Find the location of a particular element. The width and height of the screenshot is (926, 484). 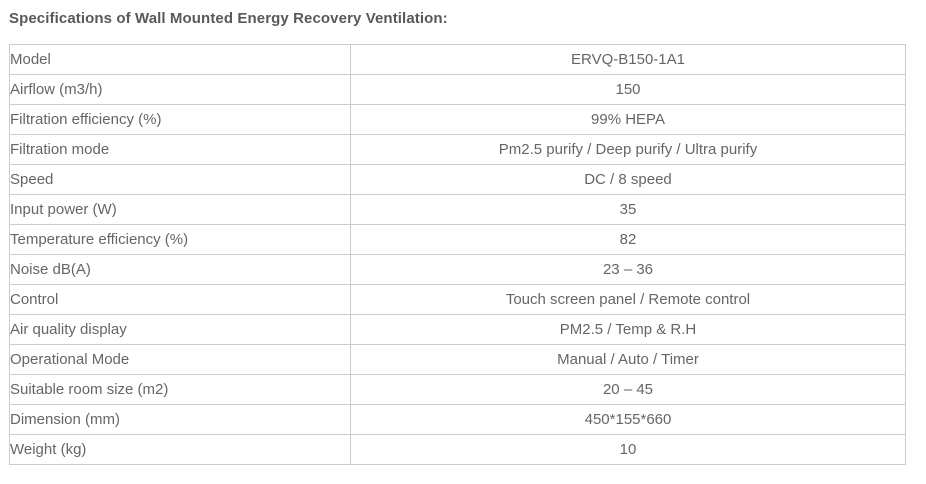

table-row: Input power (W) 35 is located at coordinates (457, 209).